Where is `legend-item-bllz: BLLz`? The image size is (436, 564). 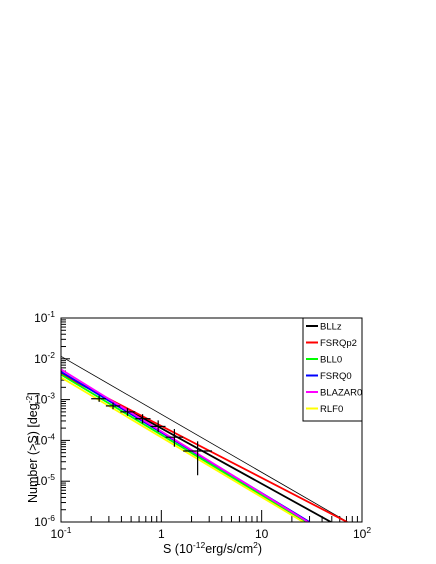
legend-item-bllz: BLLz is located at coordinates (324, 327).